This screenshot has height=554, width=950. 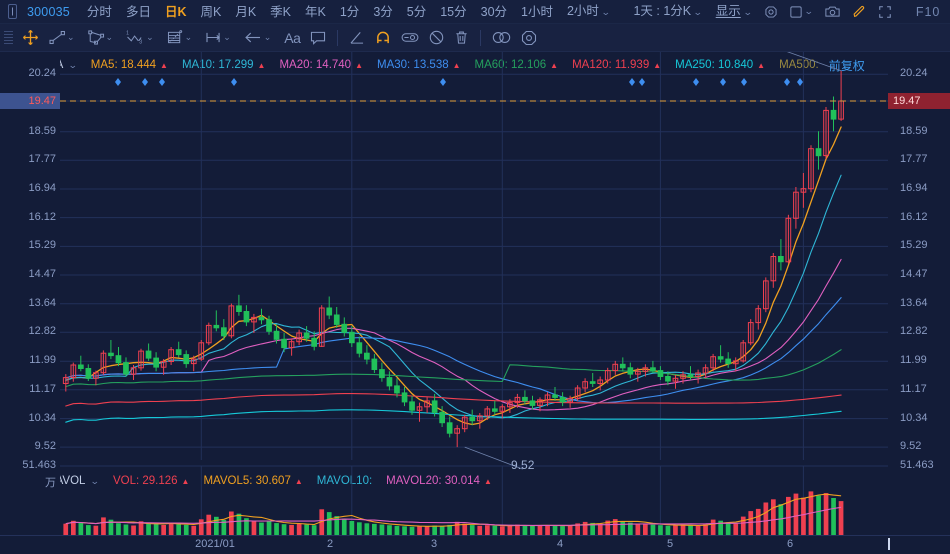 What do you see at coordinates (42, 273) in the screenshot?
I see `price-tick-left: 14.47` at bounding box center [42, 273].